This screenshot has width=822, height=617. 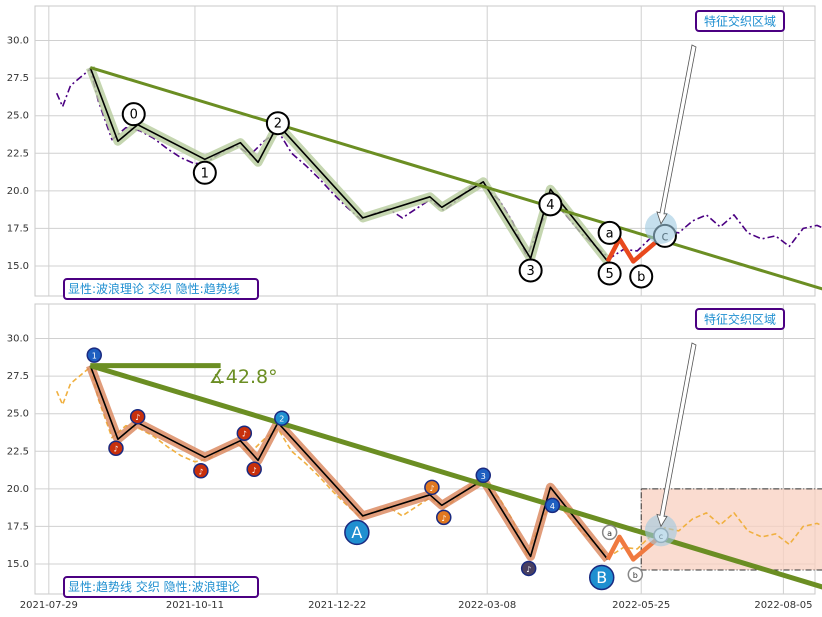 I want to click on wave-label: a, so click(x=610, y=233).